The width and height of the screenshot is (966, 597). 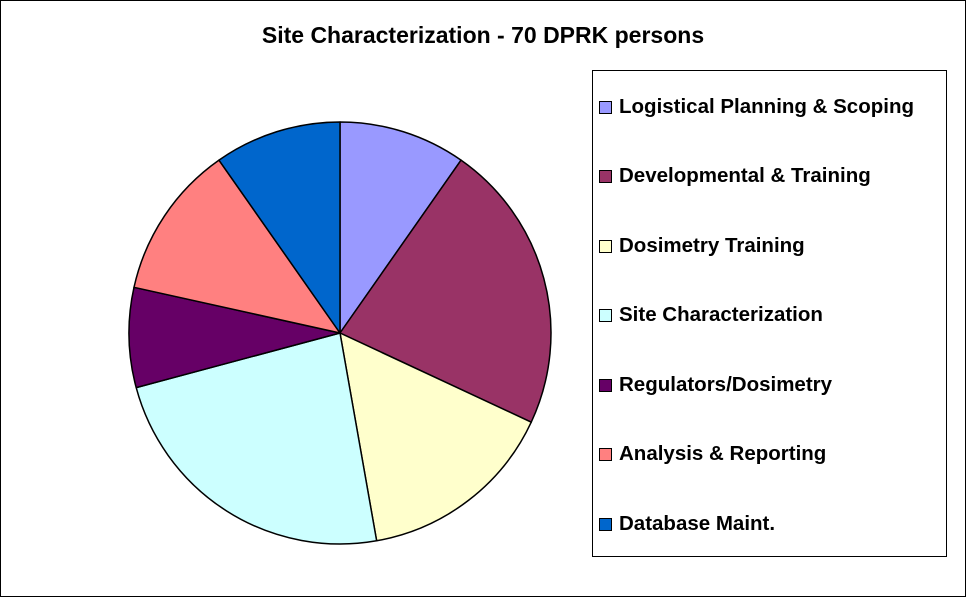 I want to click on legend-item: Developmental & Training, so click(x=735, y=176).